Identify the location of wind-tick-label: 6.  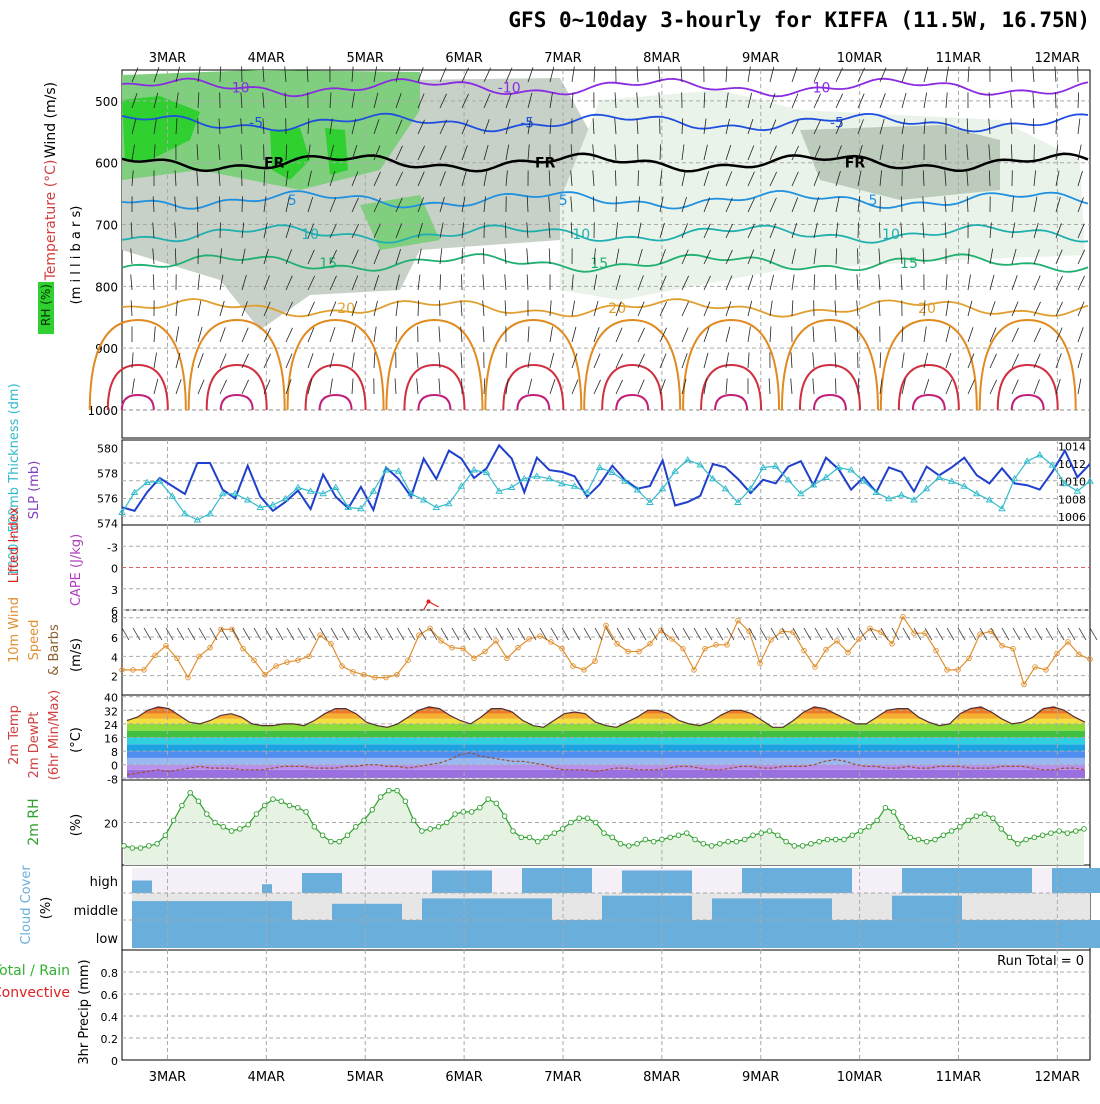
(114, 638).